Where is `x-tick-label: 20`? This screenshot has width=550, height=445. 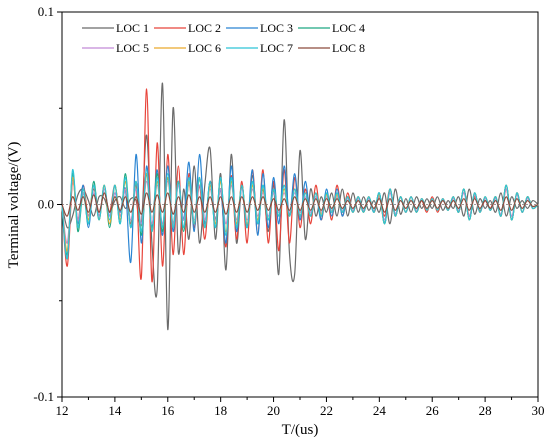
x-tick-label: 20 is located at coordinates (273, 410).